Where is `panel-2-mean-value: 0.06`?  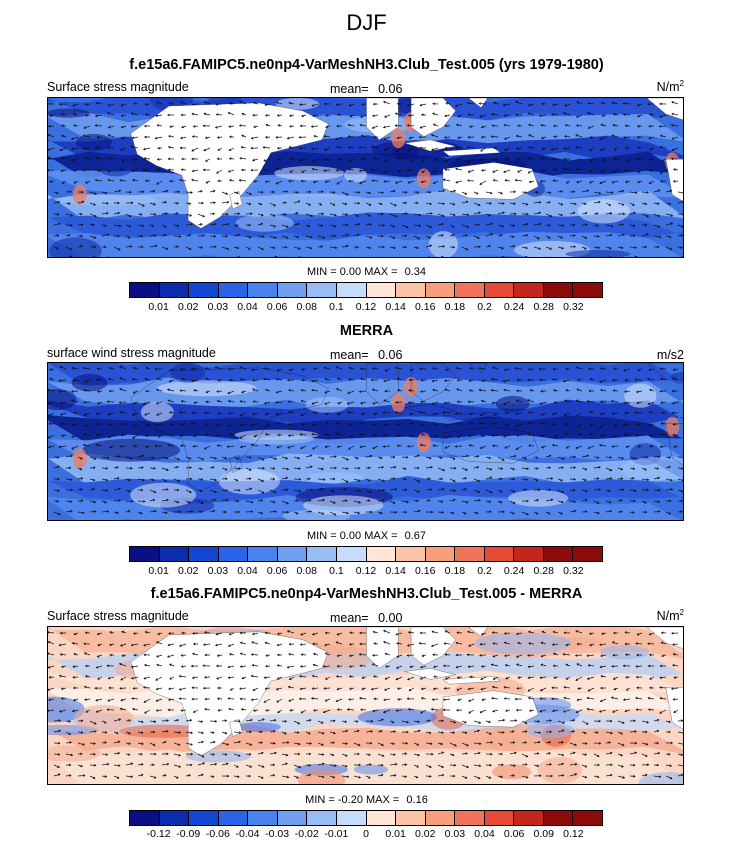
panel-2-mean-value: 0.06 is located at coordinates (390, 355).